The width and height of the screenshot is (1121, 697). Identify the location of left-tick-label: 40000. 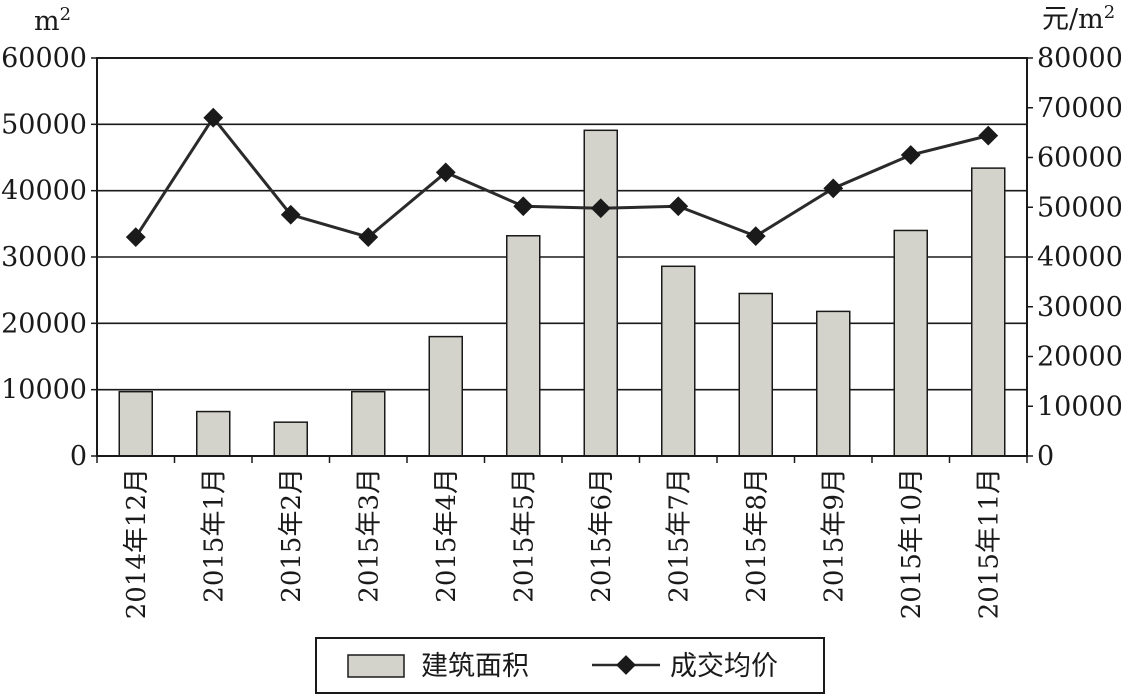
(44, 191).